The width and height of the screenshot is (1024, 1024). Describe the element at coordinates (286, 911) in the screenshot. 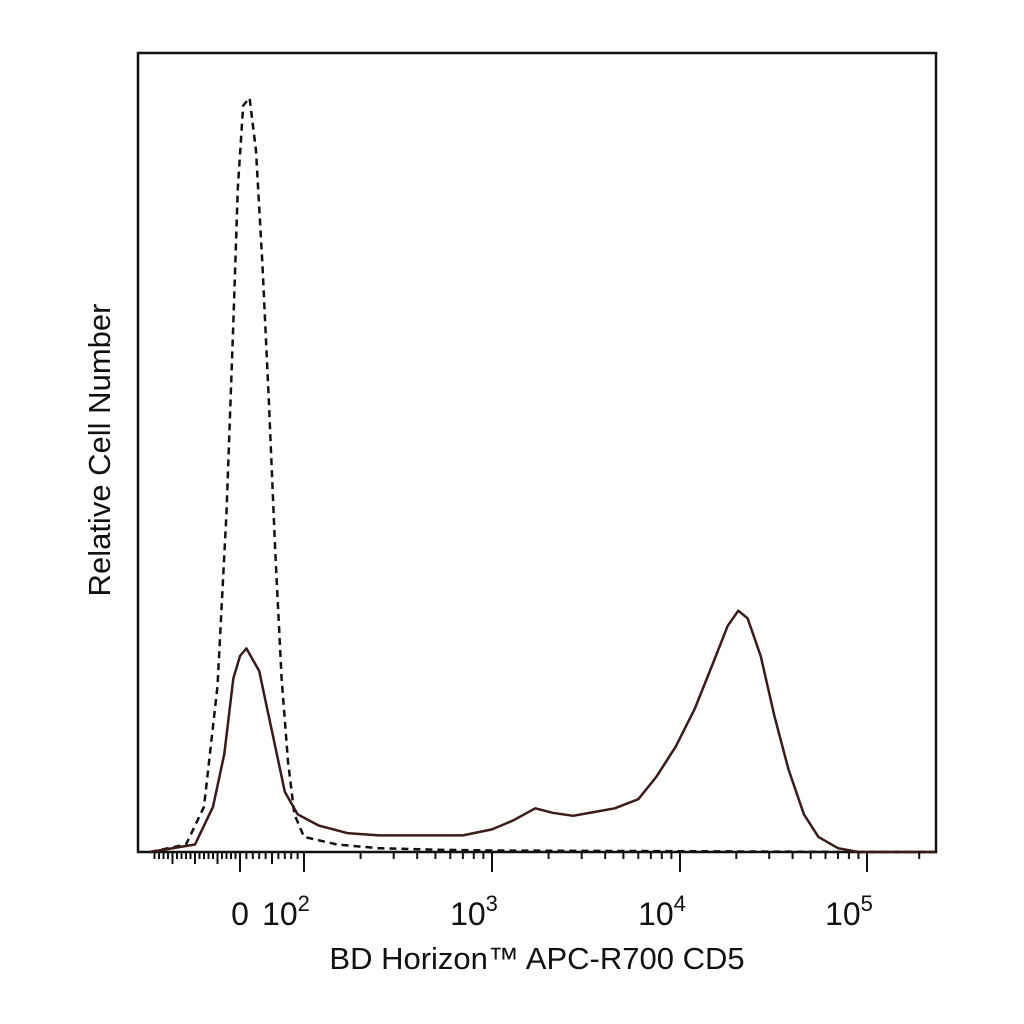

I see `x-tick-label: 10²` at that location.